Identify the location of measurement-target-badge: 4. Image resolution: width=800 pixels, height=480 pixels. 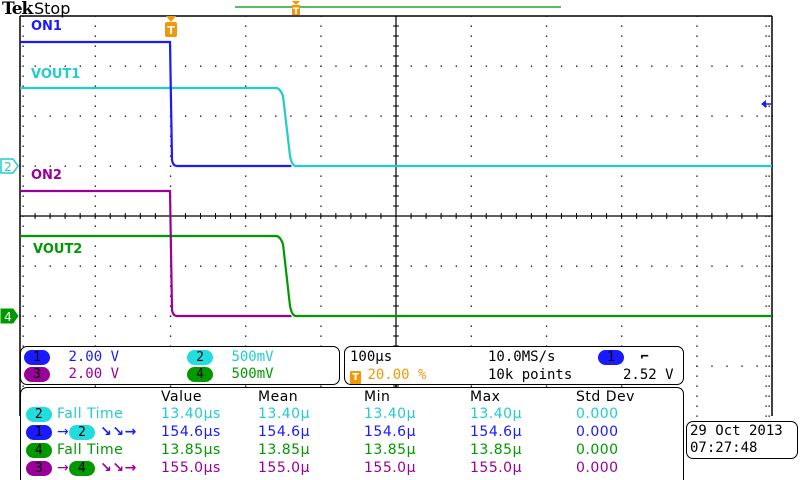
(82, 468).